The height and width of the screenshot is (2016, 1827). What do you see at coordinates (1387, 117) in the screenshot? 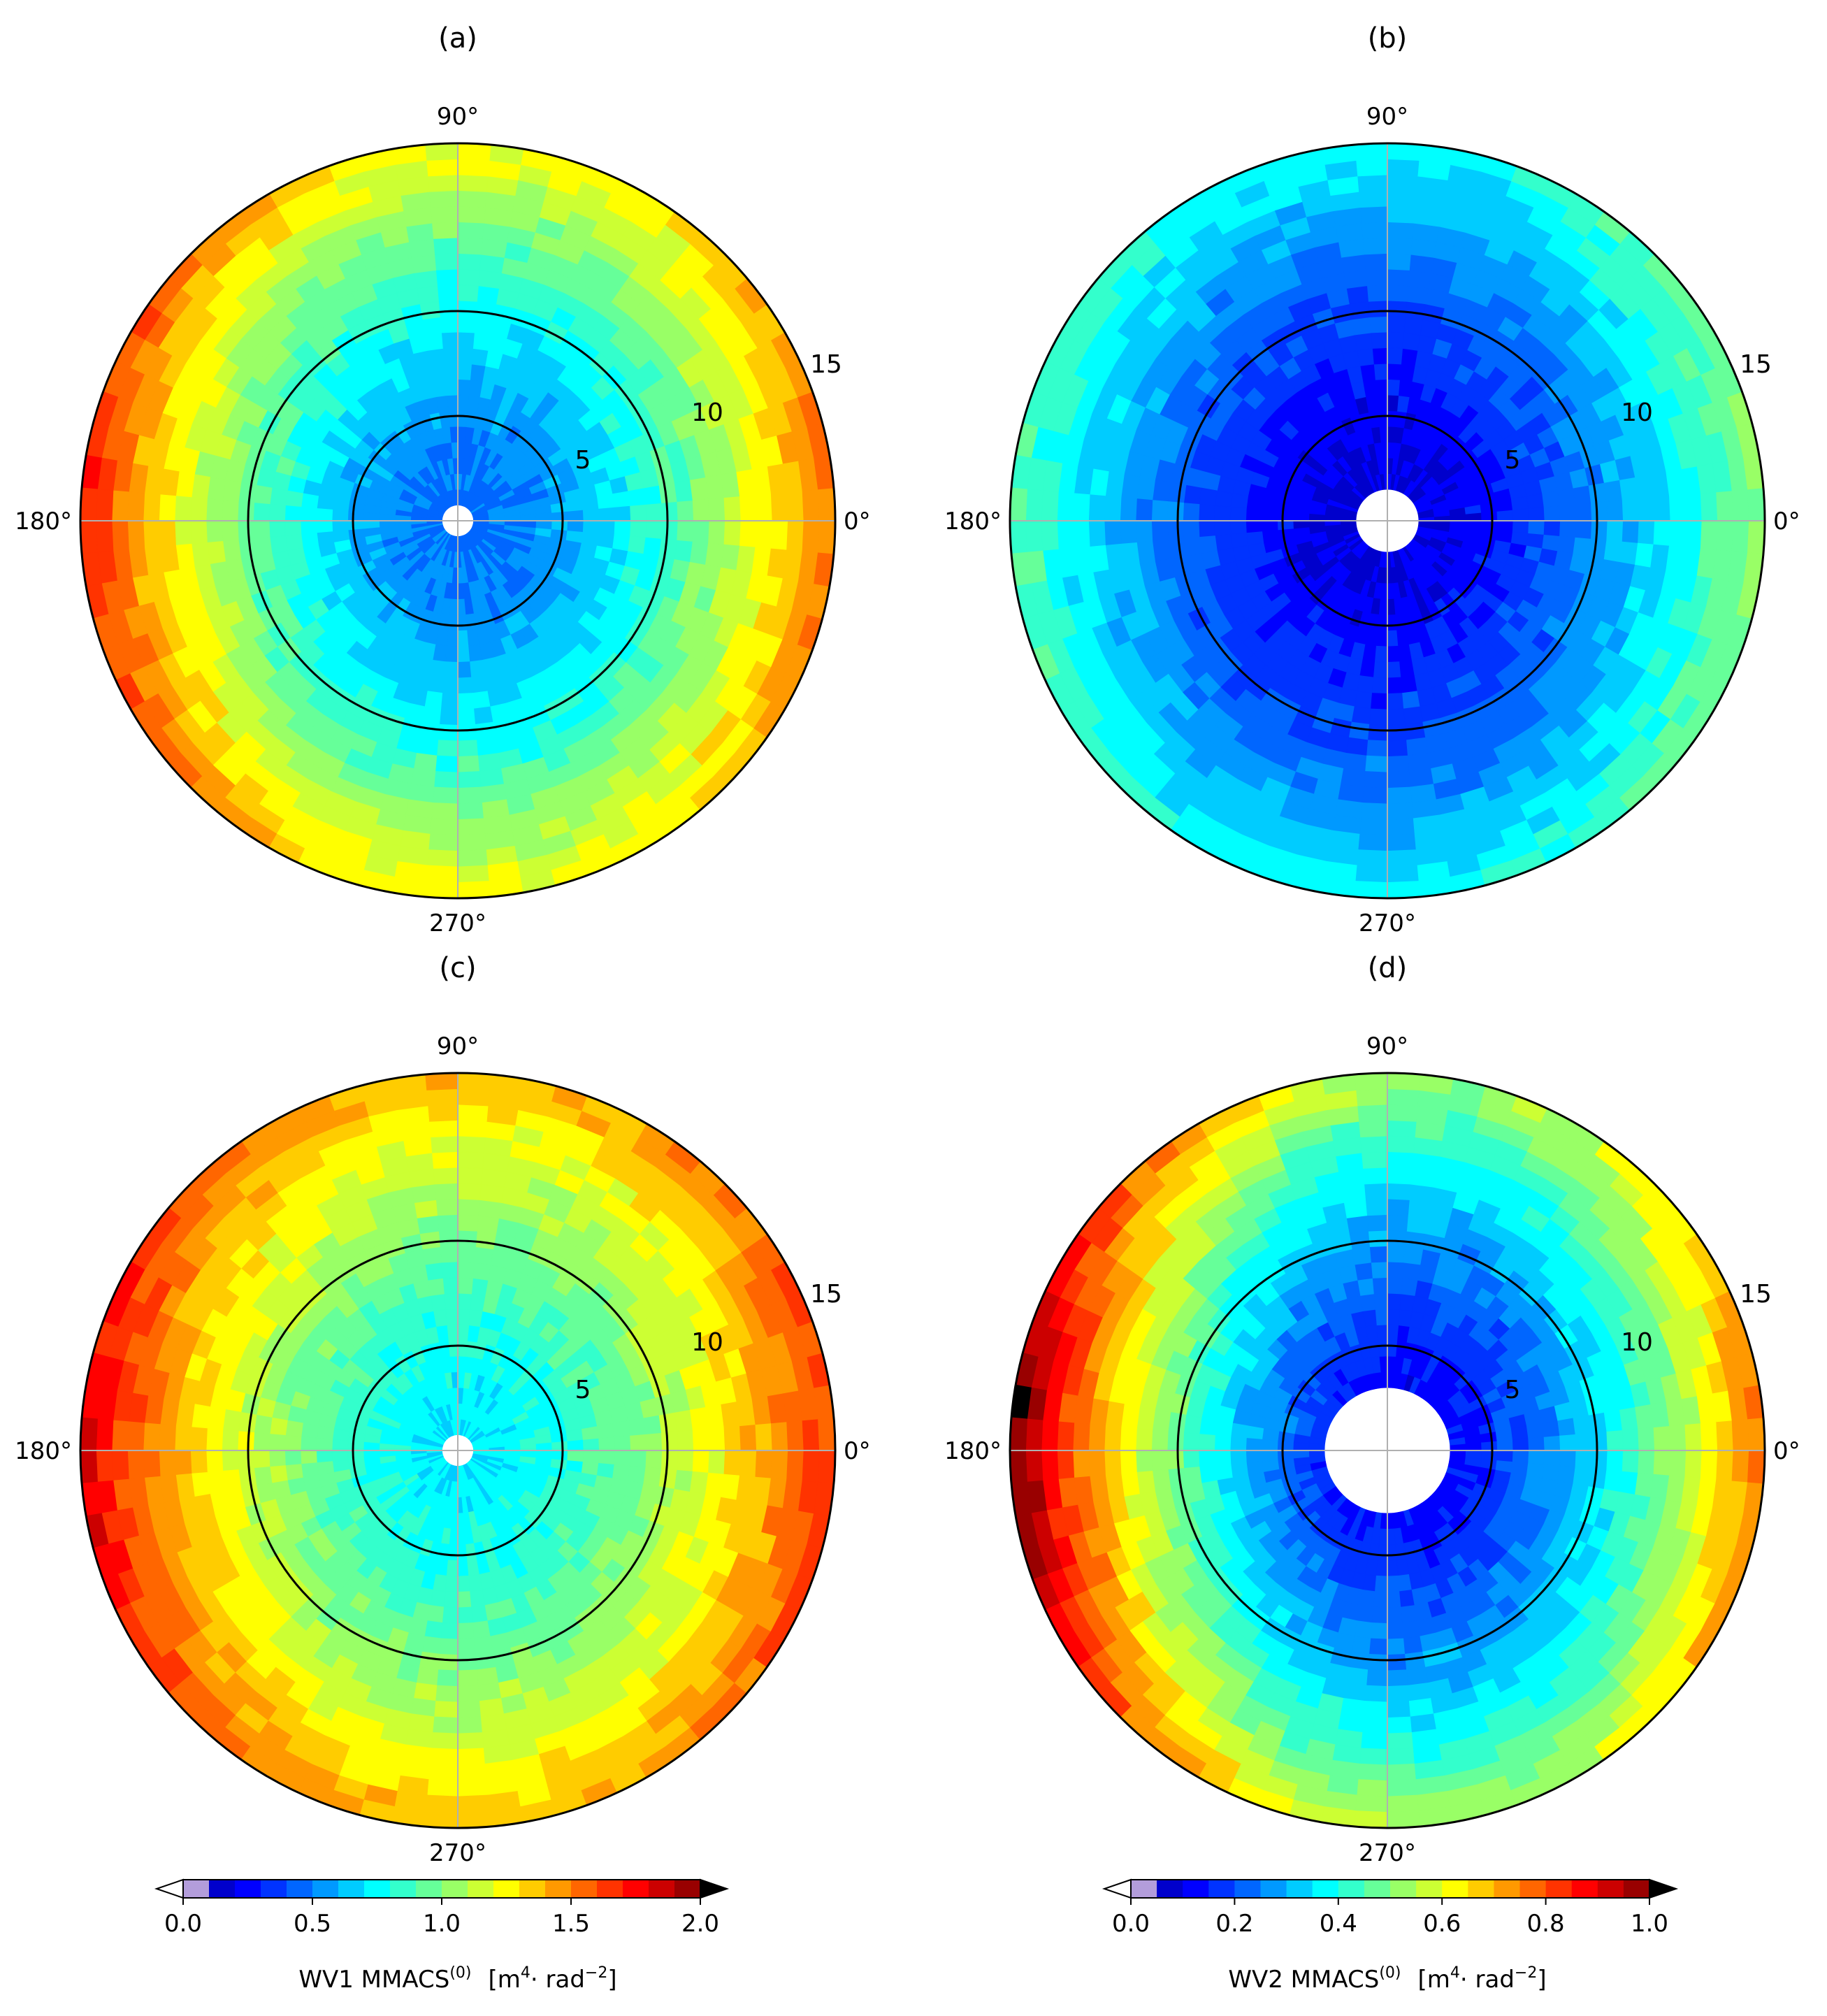
I see `panel-b-angle-90: 90°` at bounding box center [1387, 117].